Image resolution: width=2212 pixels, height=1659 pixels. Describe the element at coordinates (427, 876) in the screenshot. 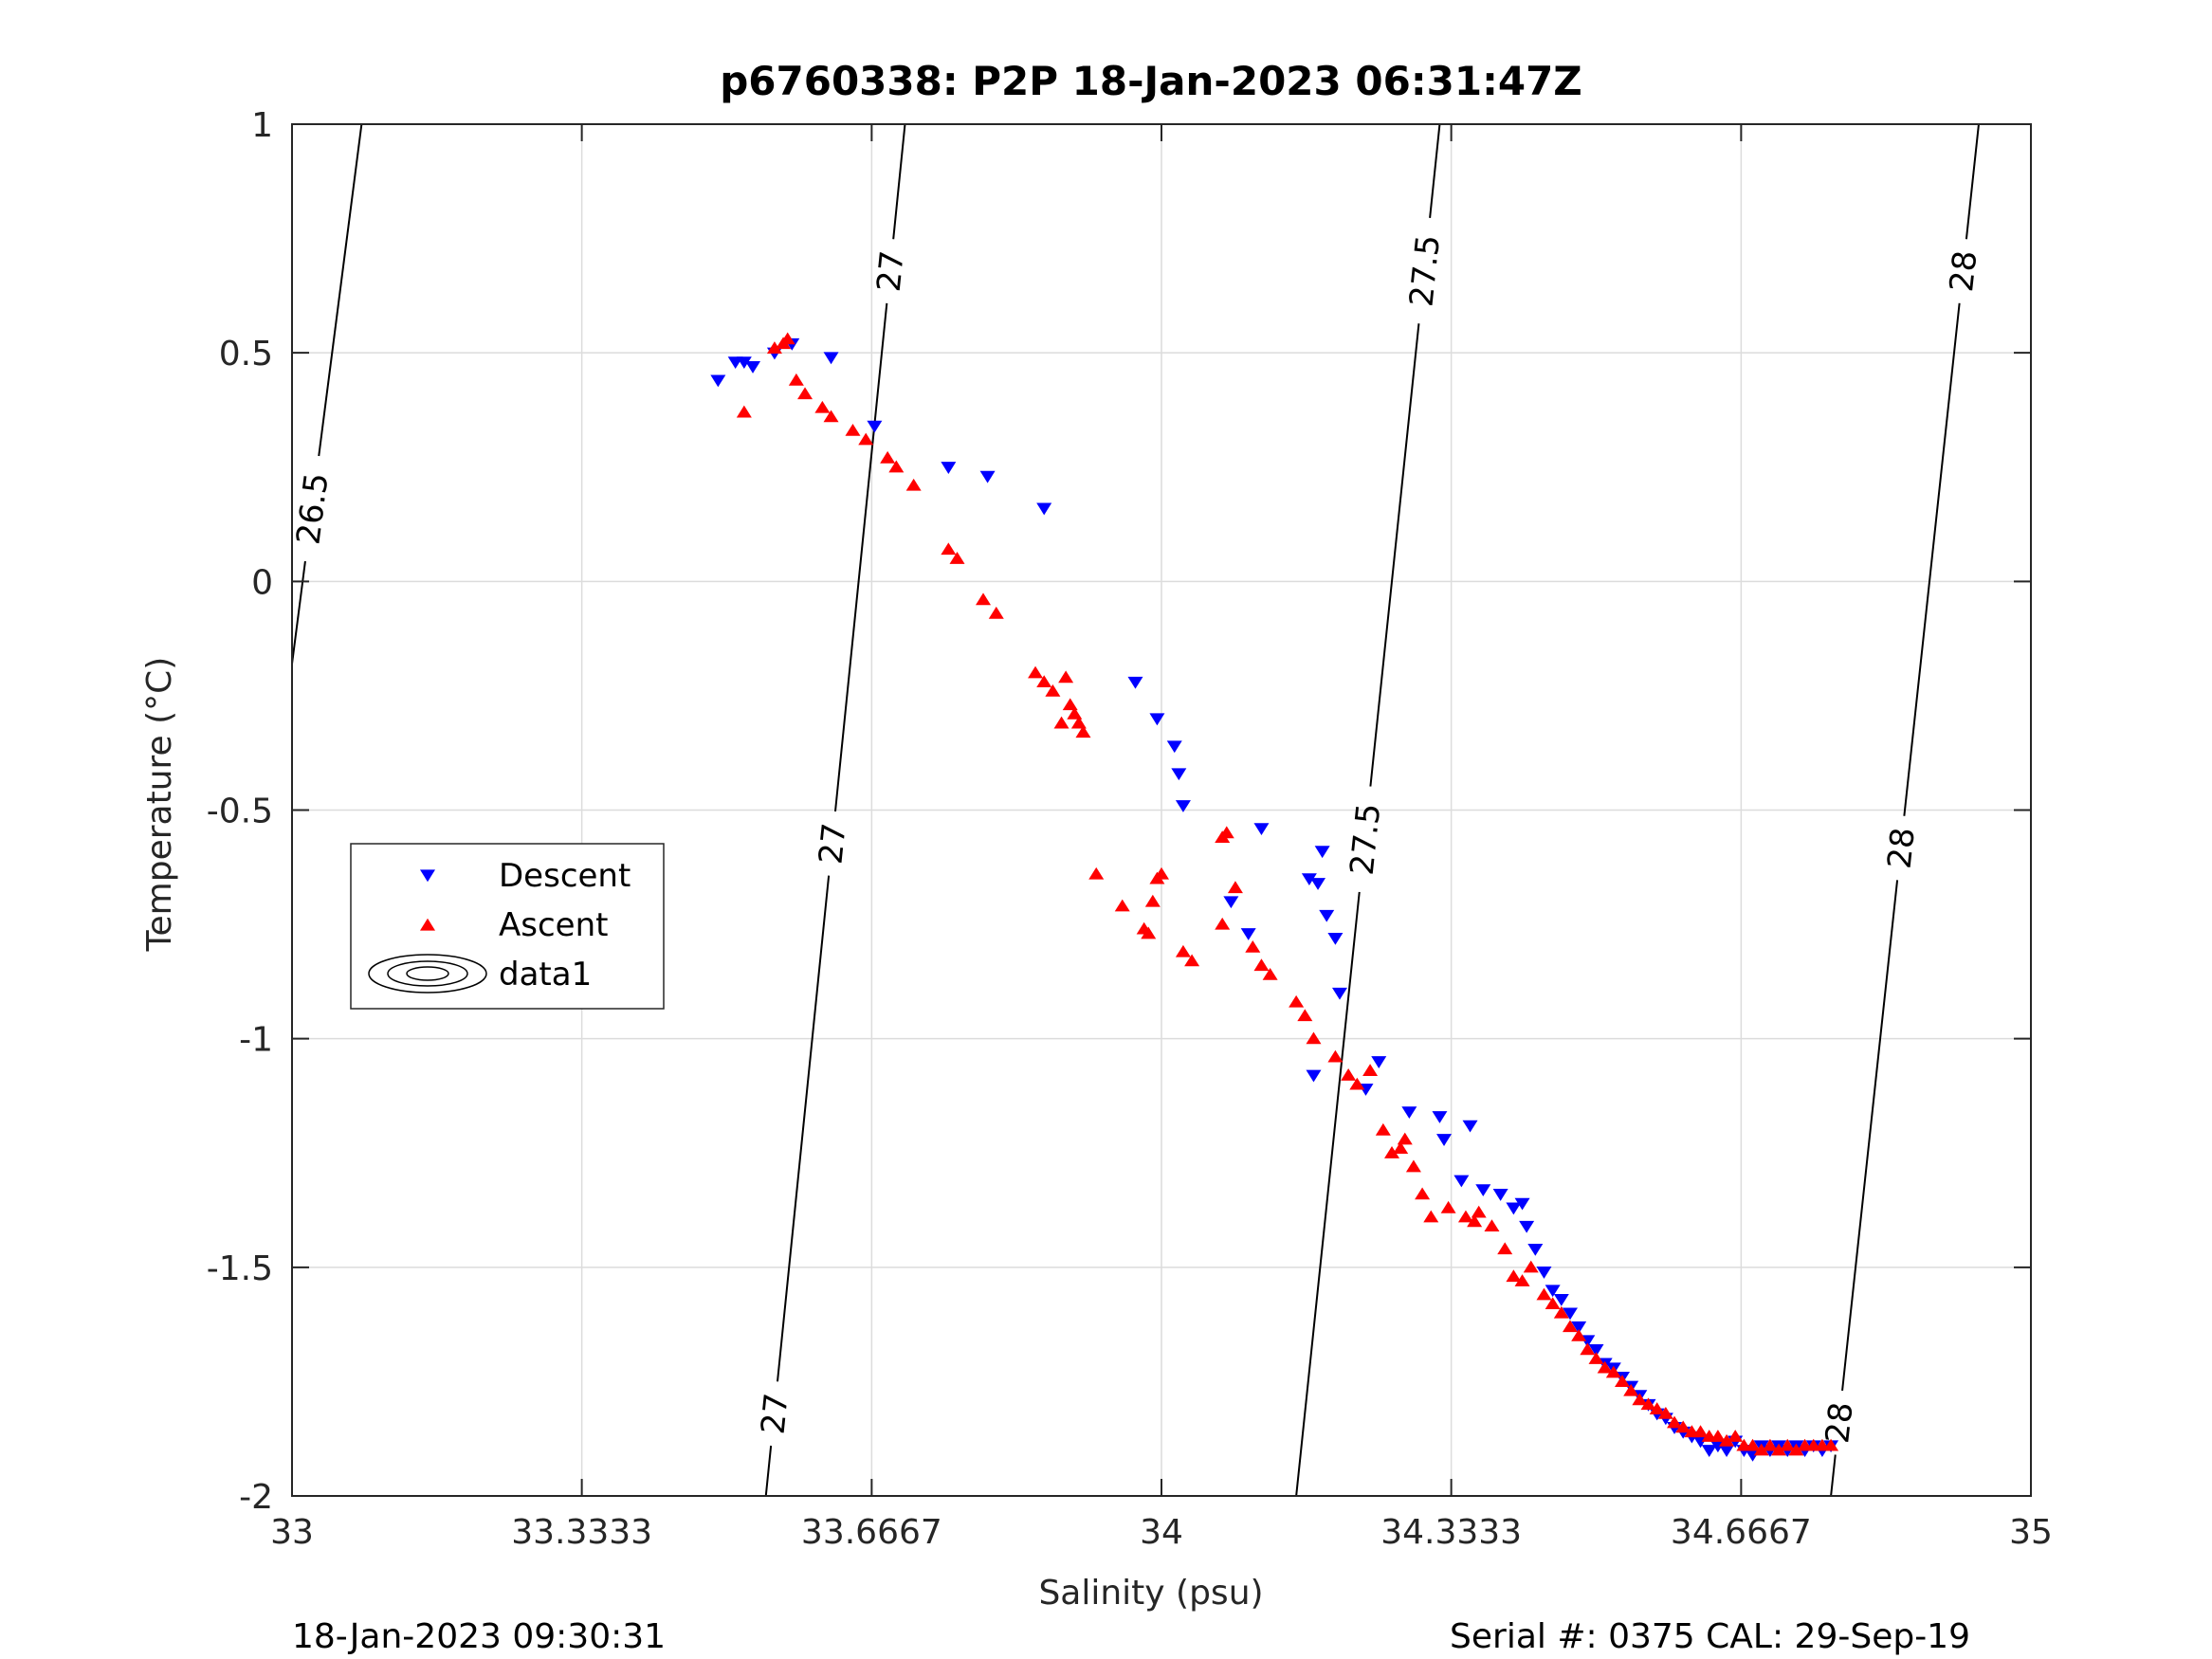

I see `legend-descent-marker` at that location.